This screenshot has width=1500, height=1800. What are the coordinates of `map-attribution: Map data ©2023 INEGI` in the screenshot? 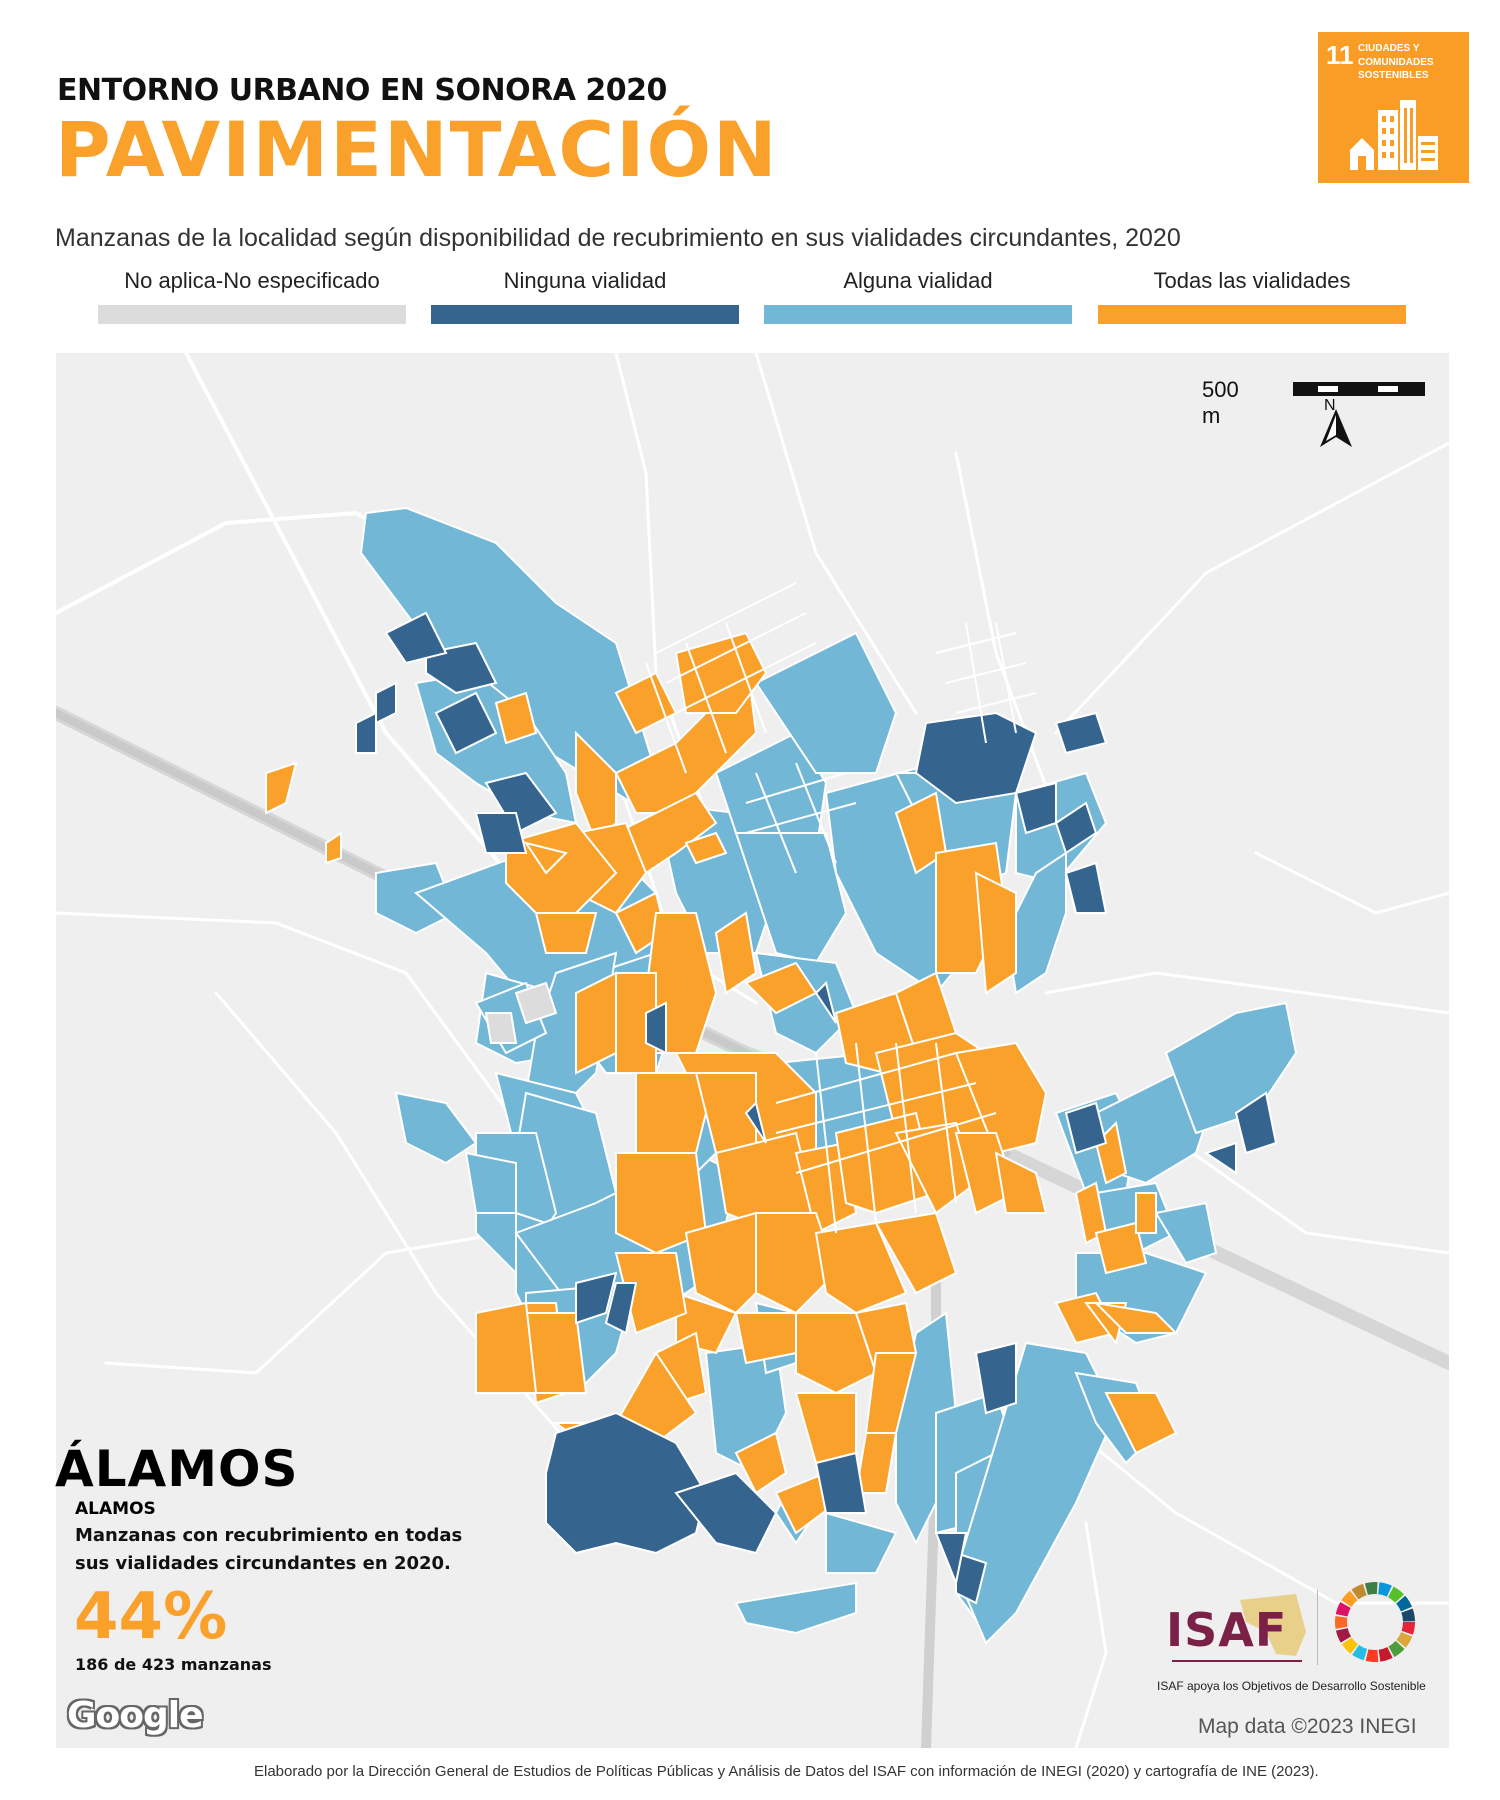 It's located at (1307, 1726).